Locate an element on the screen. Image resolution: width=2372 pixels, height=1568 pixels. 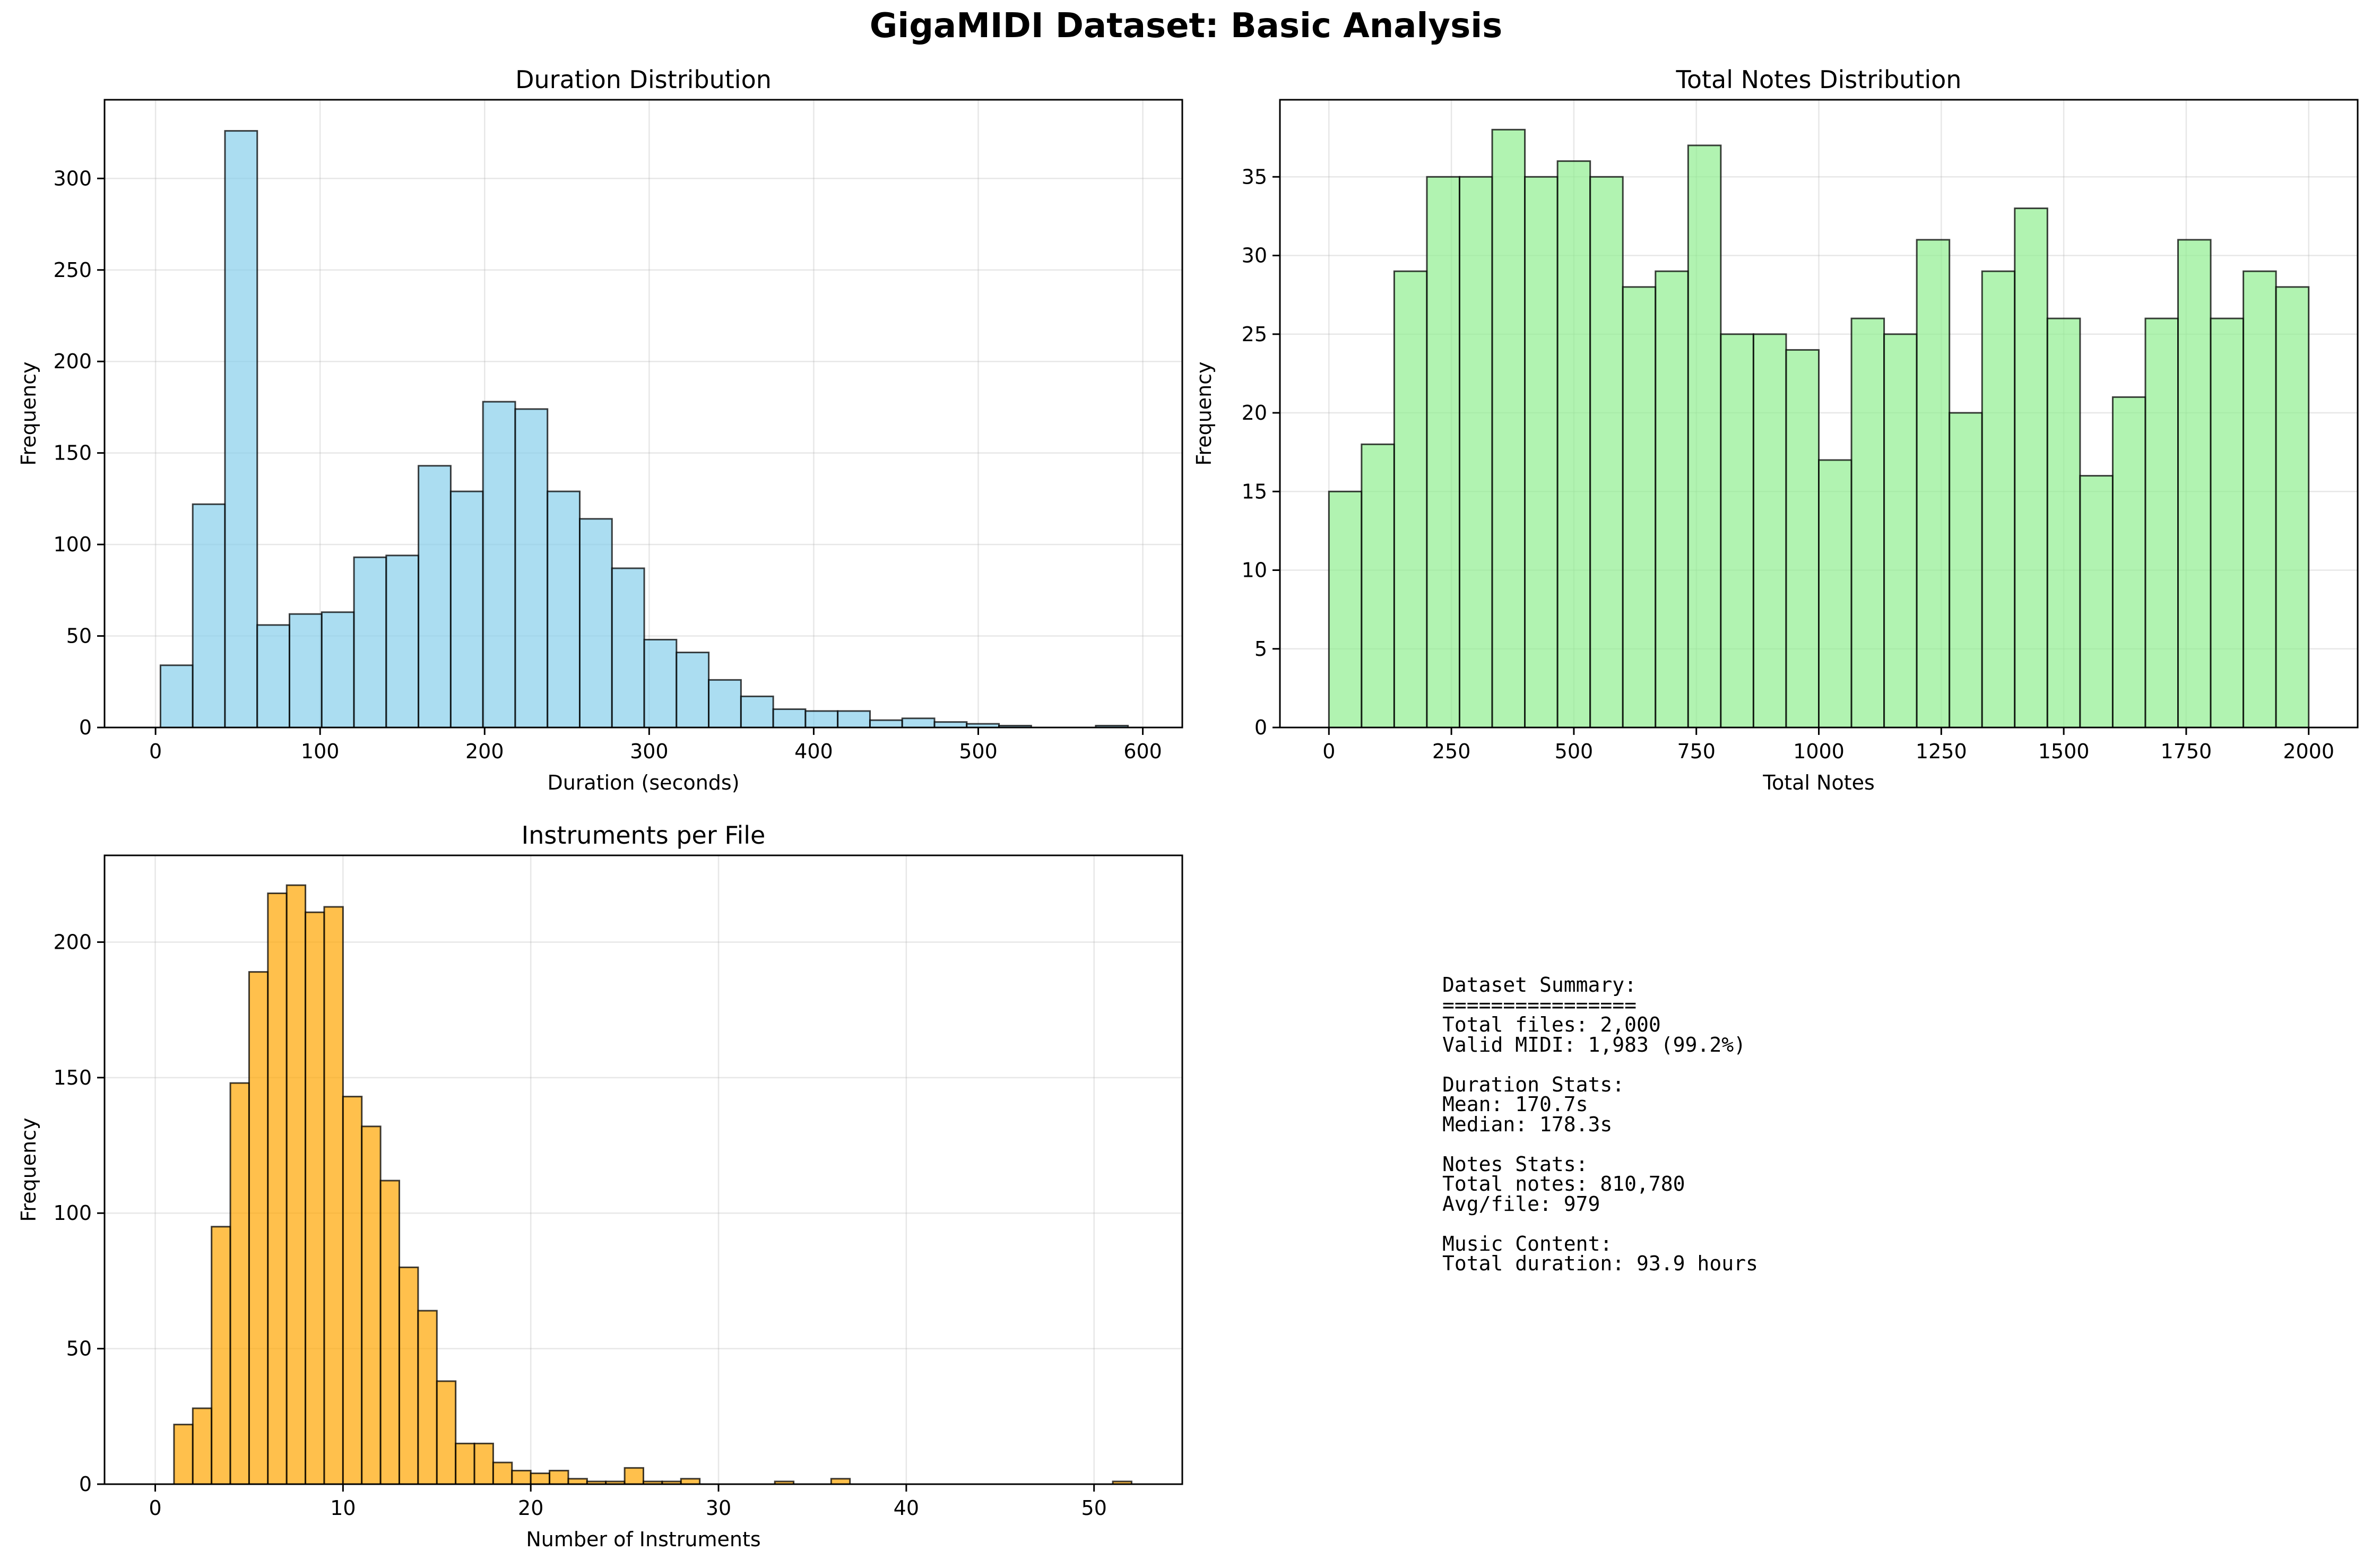
y-tick-label: 100 is located at coordinates (73, 1213).